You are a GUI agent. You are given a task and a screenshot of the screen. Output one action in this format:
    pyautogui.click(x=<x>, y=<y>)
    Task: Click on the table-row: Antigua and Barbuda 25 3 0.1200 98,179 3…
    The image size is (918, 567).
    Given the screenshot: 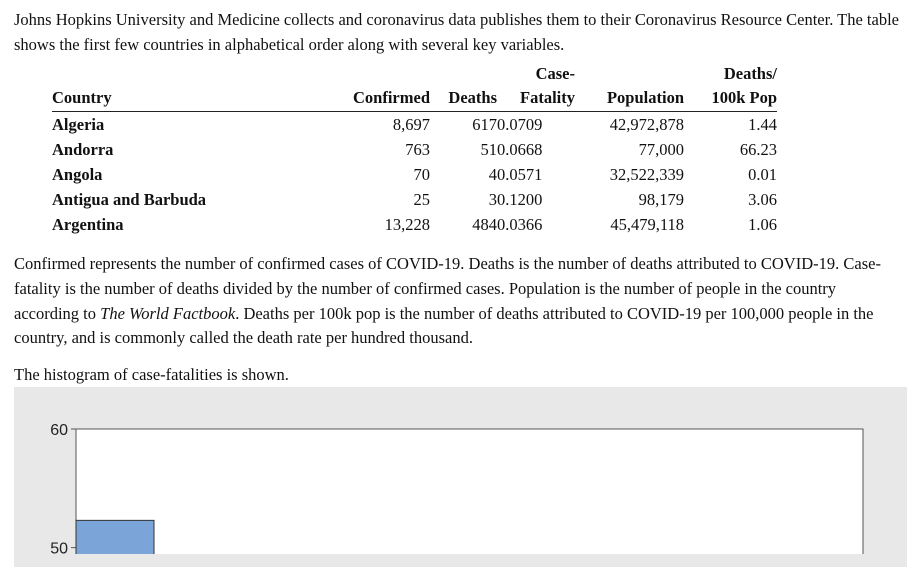 What is the action you would take?
    pyautogui.click(x=414, y=199)
    